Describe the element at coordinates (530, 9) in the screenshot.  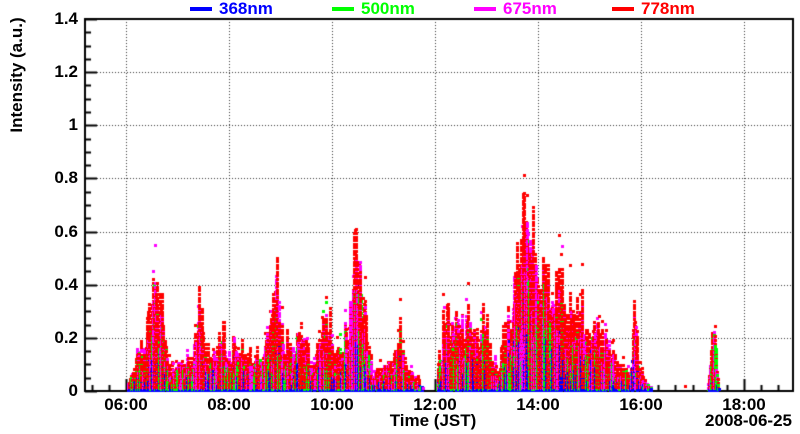
I see `legend-label-675nm: 675nm` at that location.